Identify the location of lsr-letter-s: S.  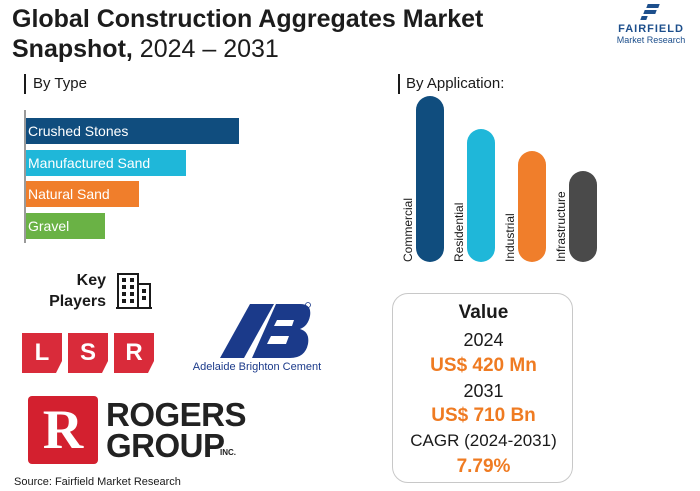
(88, 353).